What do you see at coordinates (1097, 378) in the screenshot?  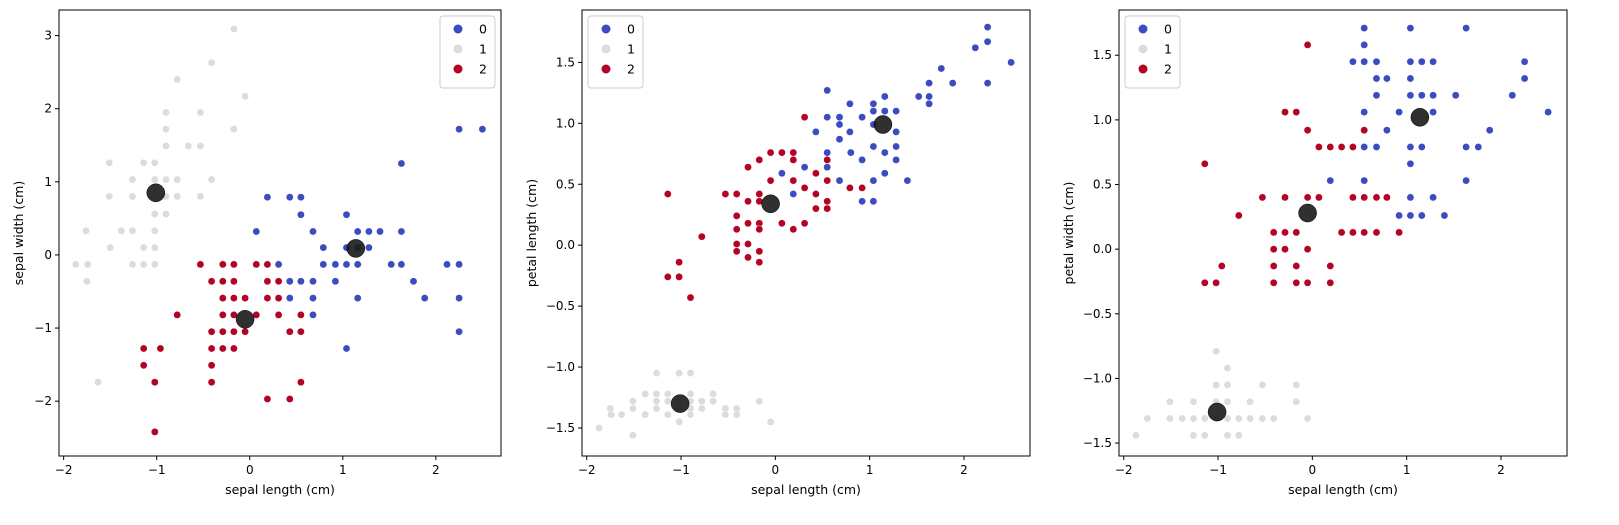 I see `y-tick-label: −1.0` at bounding box center [1097, 378].